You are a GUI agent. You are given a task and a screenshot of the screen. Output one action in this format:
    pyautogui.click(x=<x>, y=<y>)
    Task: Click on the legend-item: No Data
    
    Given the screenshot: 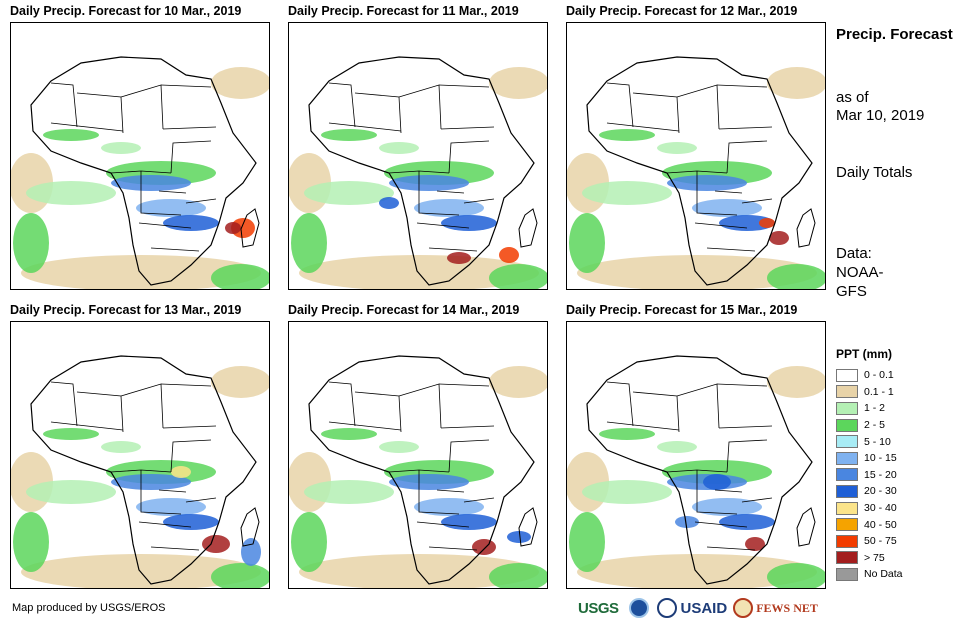 What is the action you would take?
    pyautogui.click(x=869, y=574)
    